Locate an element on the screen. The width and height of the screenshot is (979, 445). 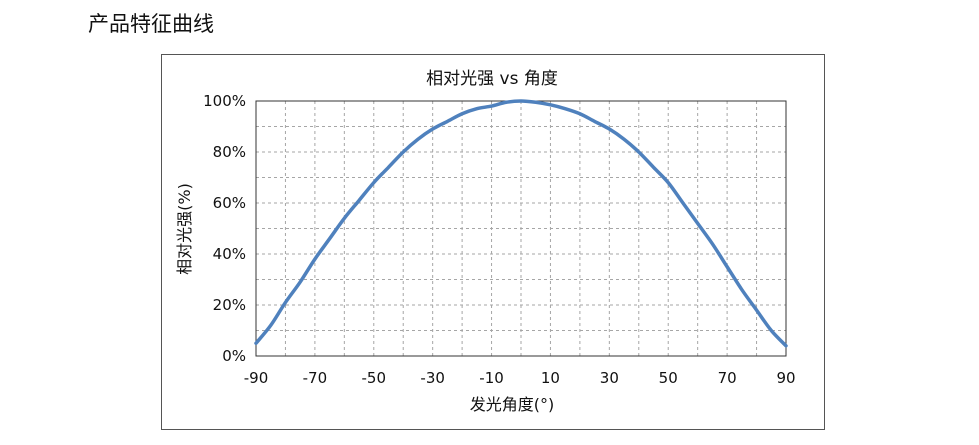
y-tick-label: 100% is located at coordinates (224, 101).